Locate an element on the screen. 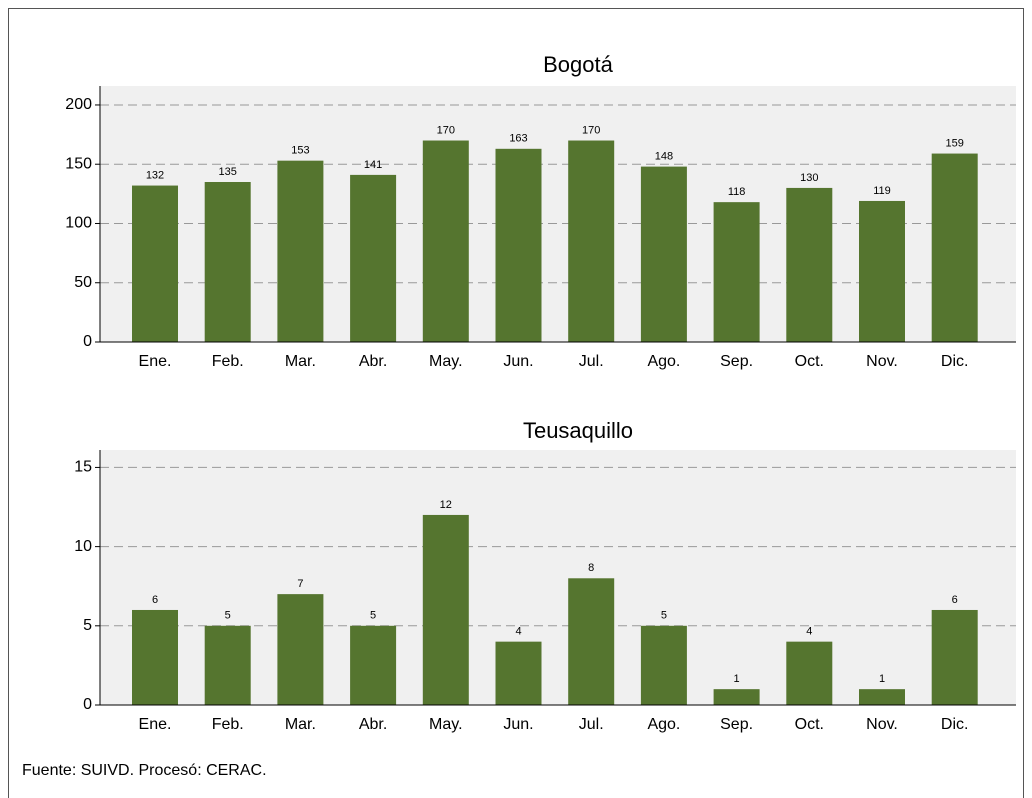 The height and width of the screenshot is (798, 1032). y-tick-label: 100 is located at coordinates (78, 223).